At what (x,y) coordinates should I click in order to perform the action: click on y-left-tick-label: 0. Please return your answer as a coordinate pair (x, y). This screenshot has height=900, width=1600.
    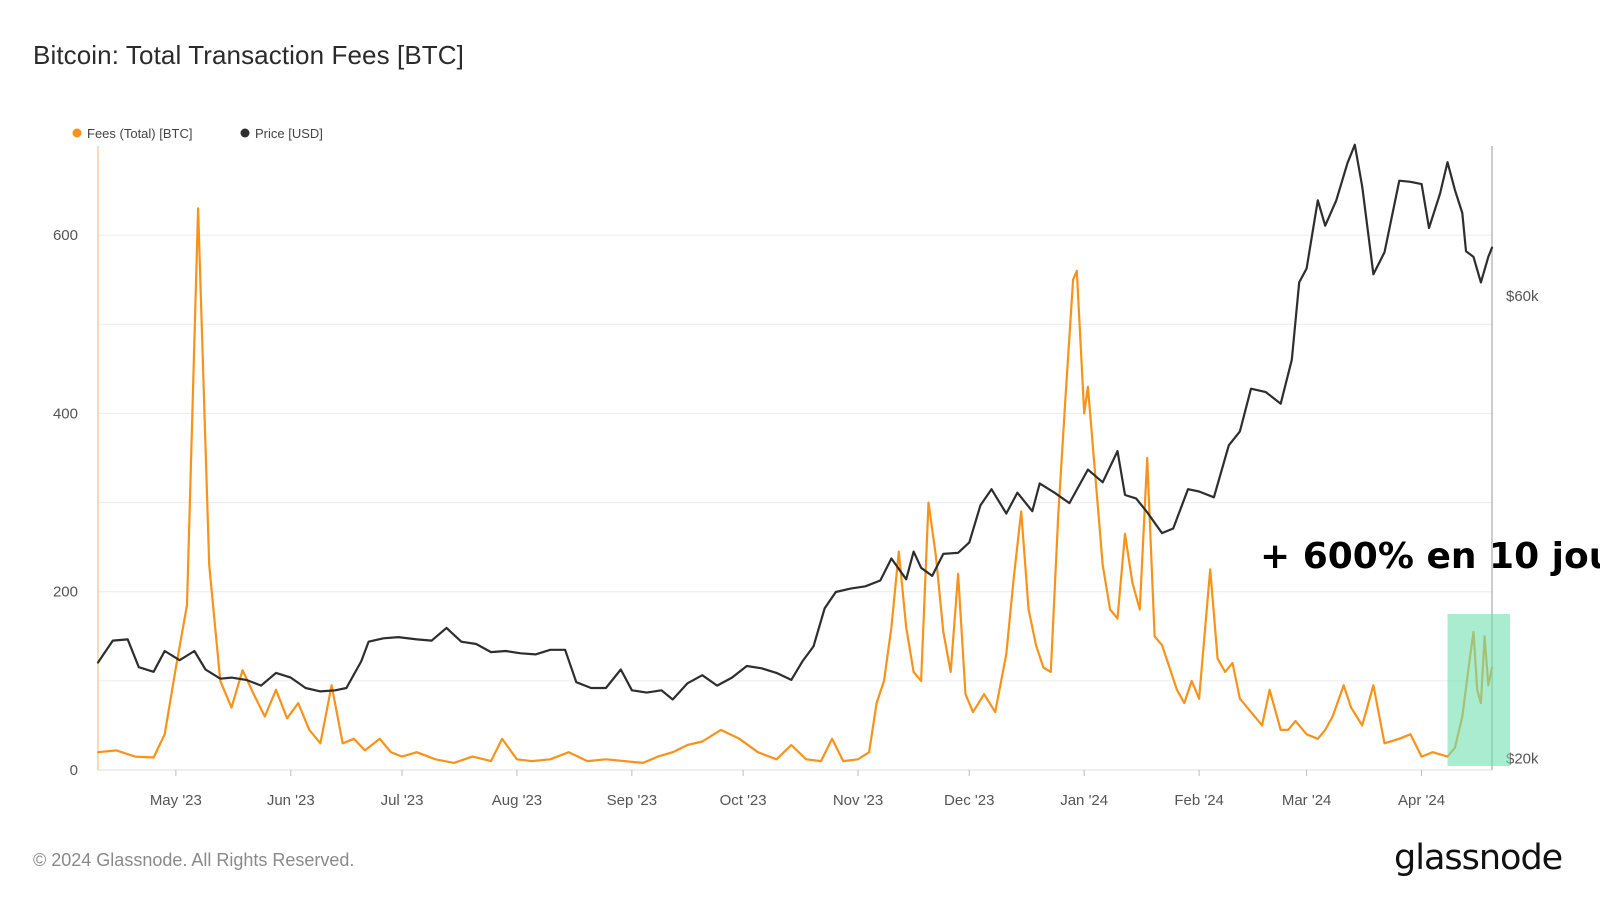
    Looking at the image, I should click on (74, 770).